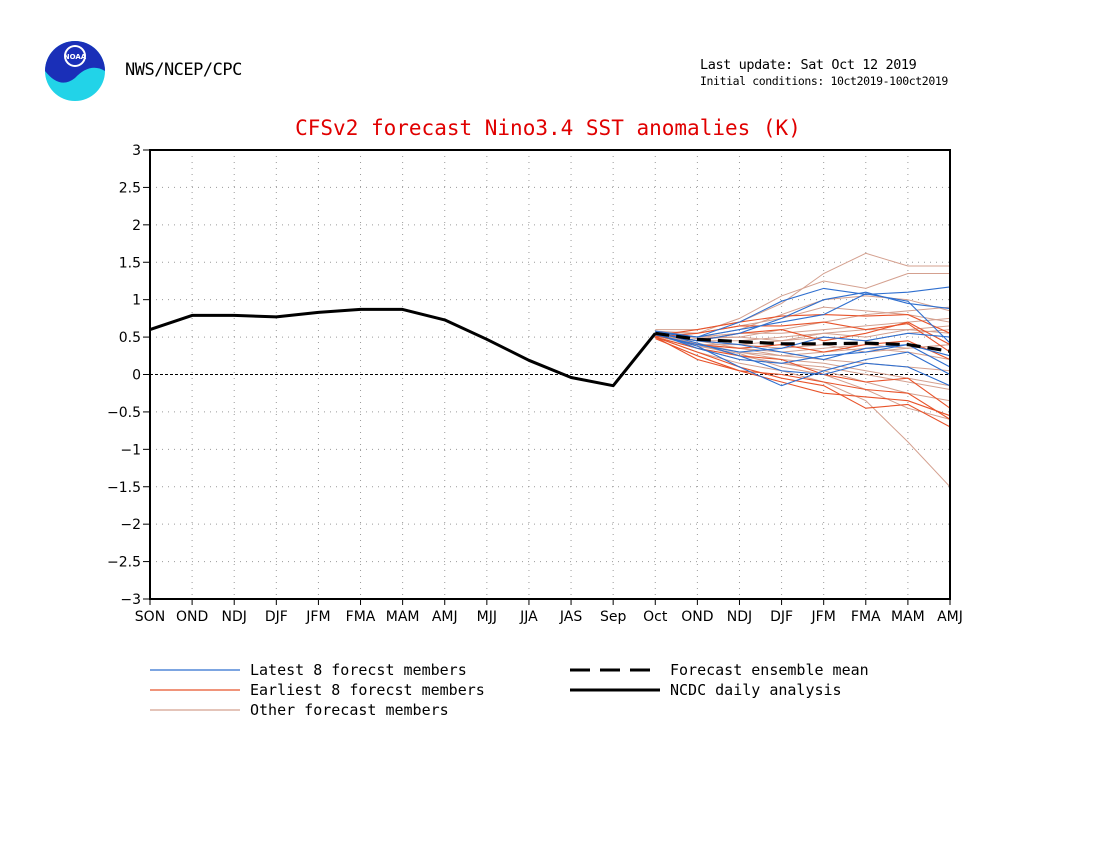 The height and width of the screenshot is (850, 1100). I want to click on legend-label-latest: Latest 8 forecst members, so click(358, 670).